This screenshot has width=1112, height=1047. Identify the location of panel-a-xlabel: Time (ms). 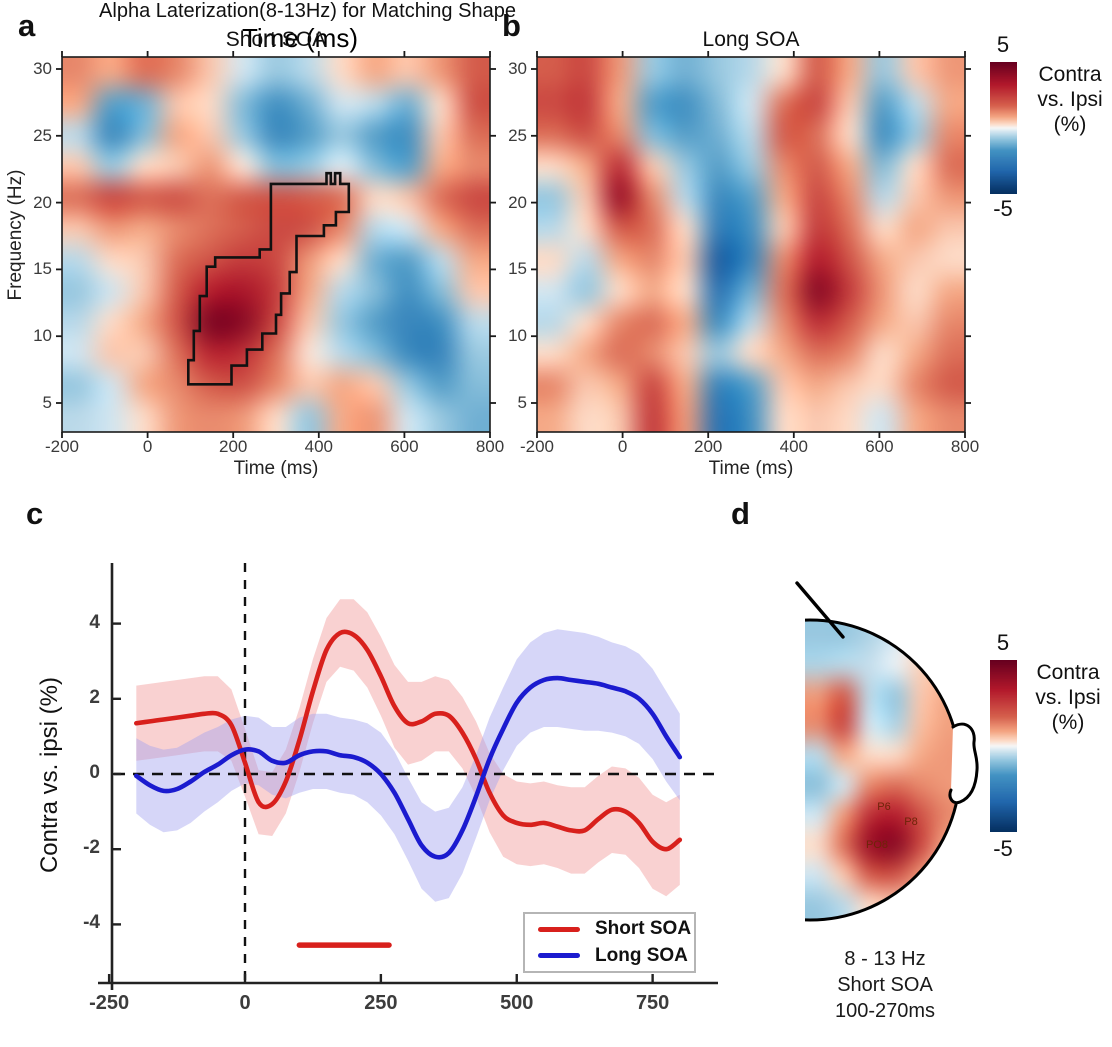
(276, 468).